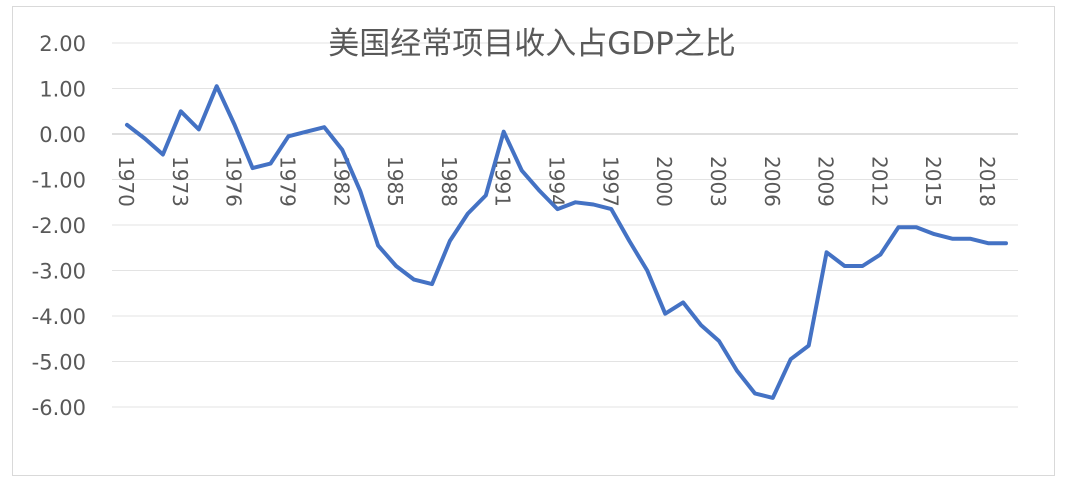 The height and width of the screenshot is (480, 1066). I want to click on y-tick-label: -6.00, so click(59, 408).